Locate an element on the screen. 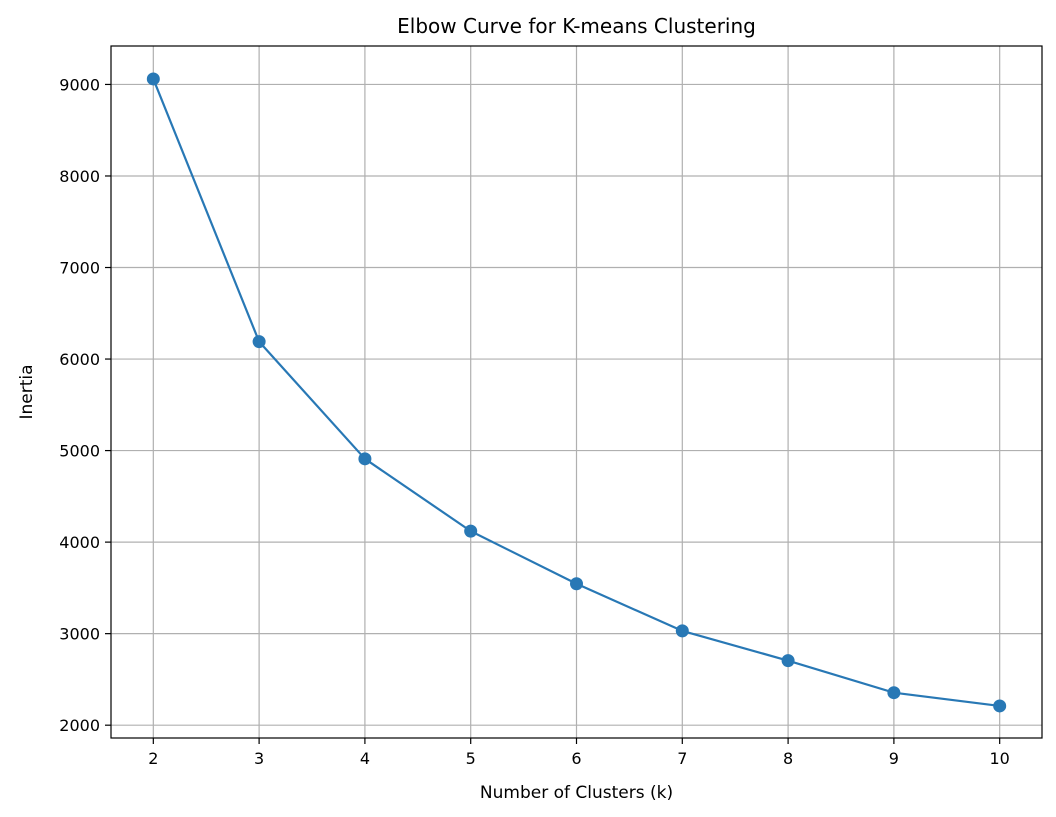 This screenshot has width=1056, height=817. x-tick-label: 8 is located at coordinates (788, 758).